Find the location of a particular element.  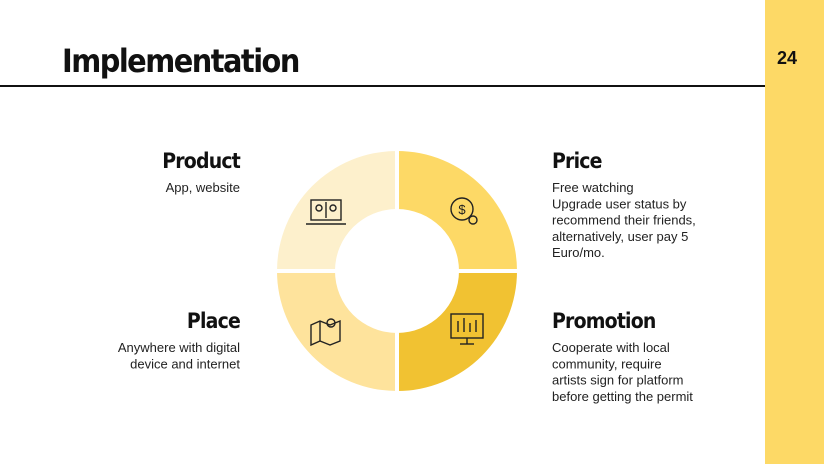

segment-price is located at coordinates (457, 211).